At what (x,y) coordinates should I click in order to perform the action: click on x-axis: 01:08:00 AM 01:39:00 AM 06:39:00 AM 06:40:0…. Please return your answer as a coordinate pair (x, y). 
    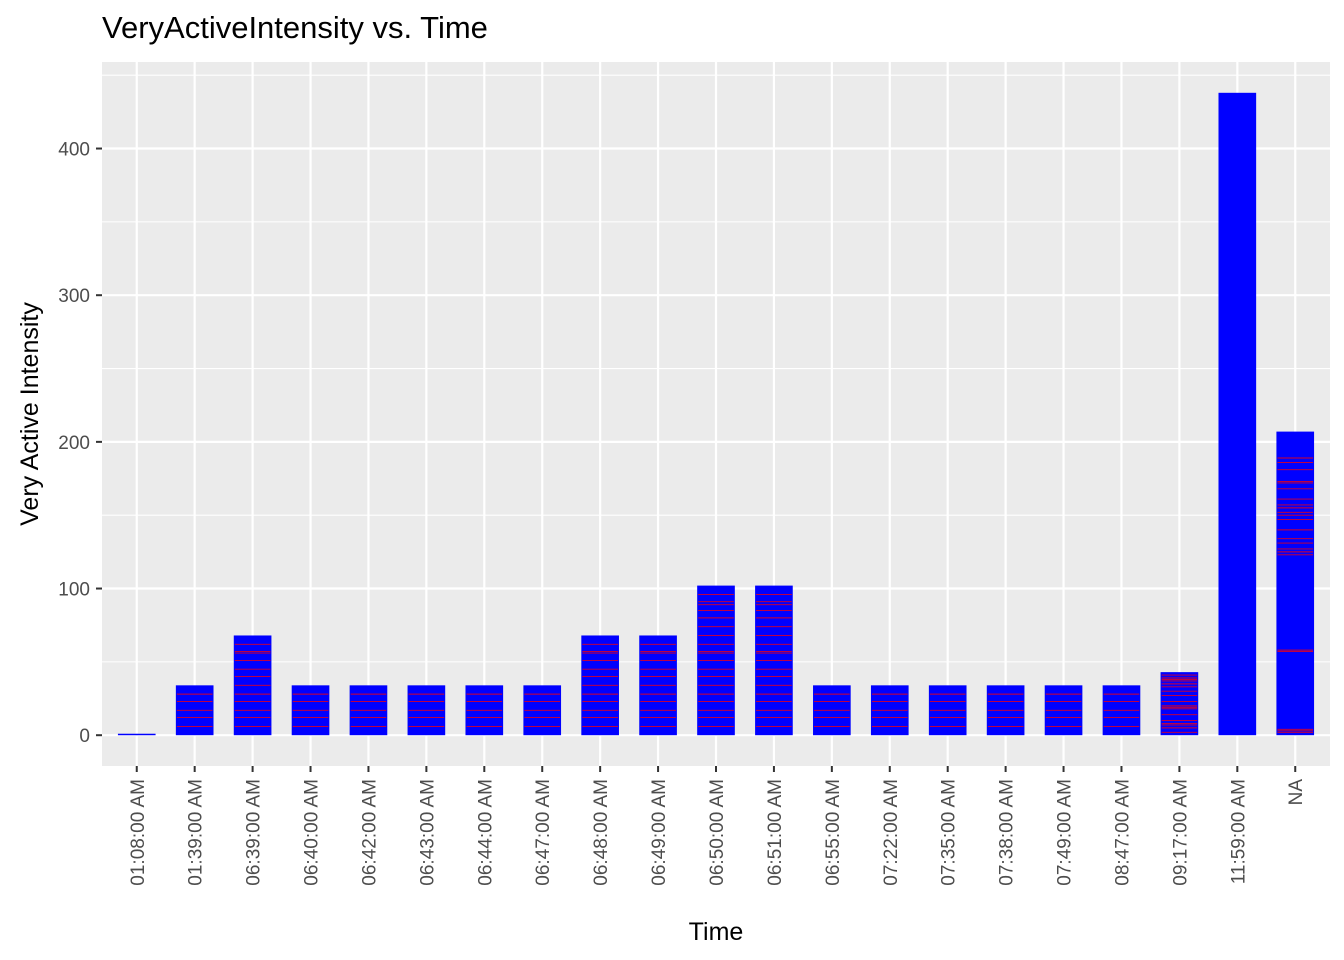
    Looking at the image, I should click on (717, 826).